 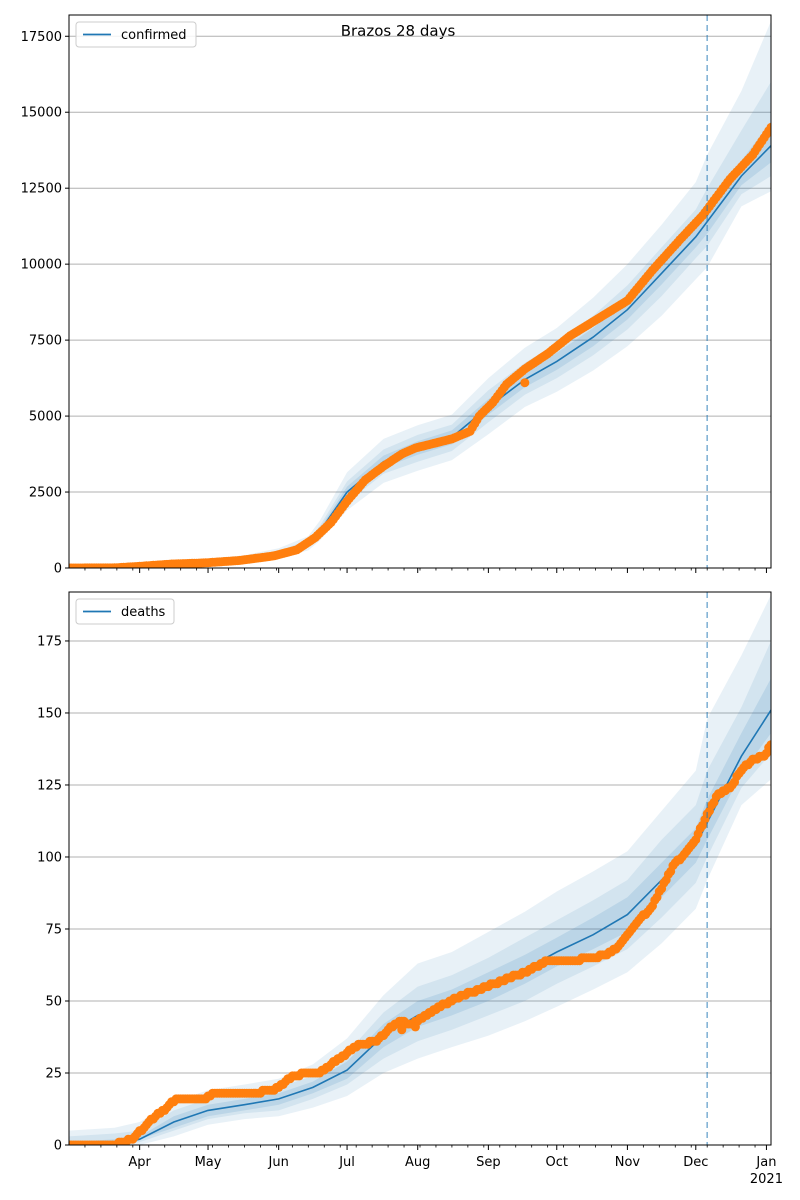 What do you see at coordinates (41, 37) in the screenshot?
I see `y-tick-label: 17500` at bounding box center [41, 37].